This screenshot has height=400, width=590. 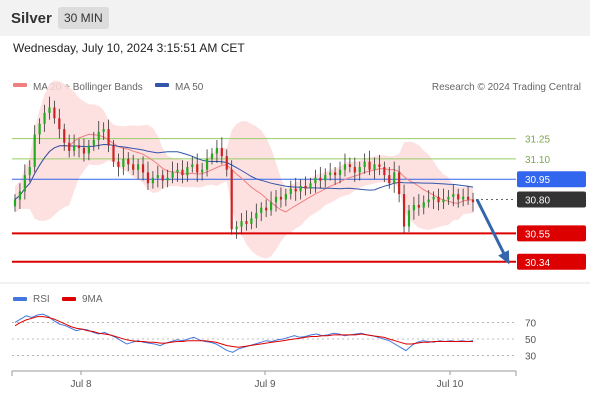 I want to click on price-level-label: 31.10, so click(x=537, y=160).